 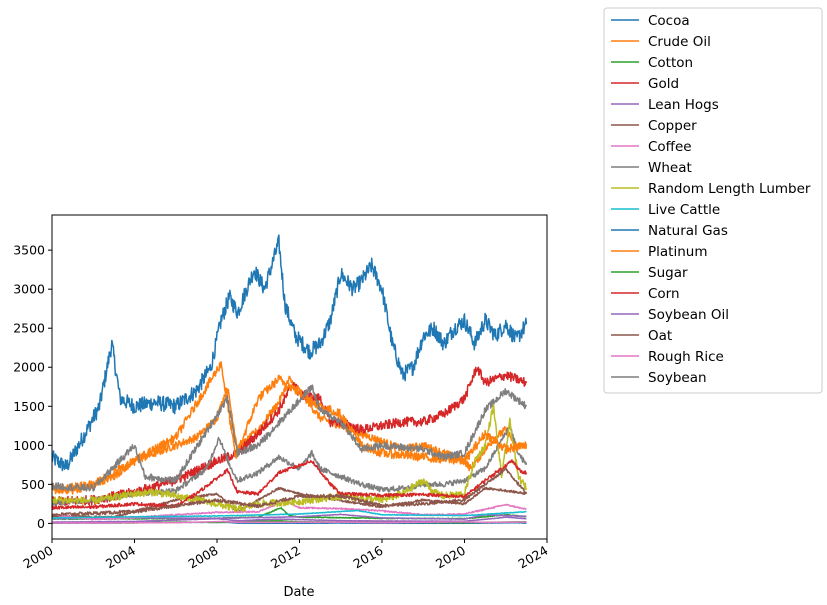 I want to click on series-line-corn, so click(x=290, y=485).